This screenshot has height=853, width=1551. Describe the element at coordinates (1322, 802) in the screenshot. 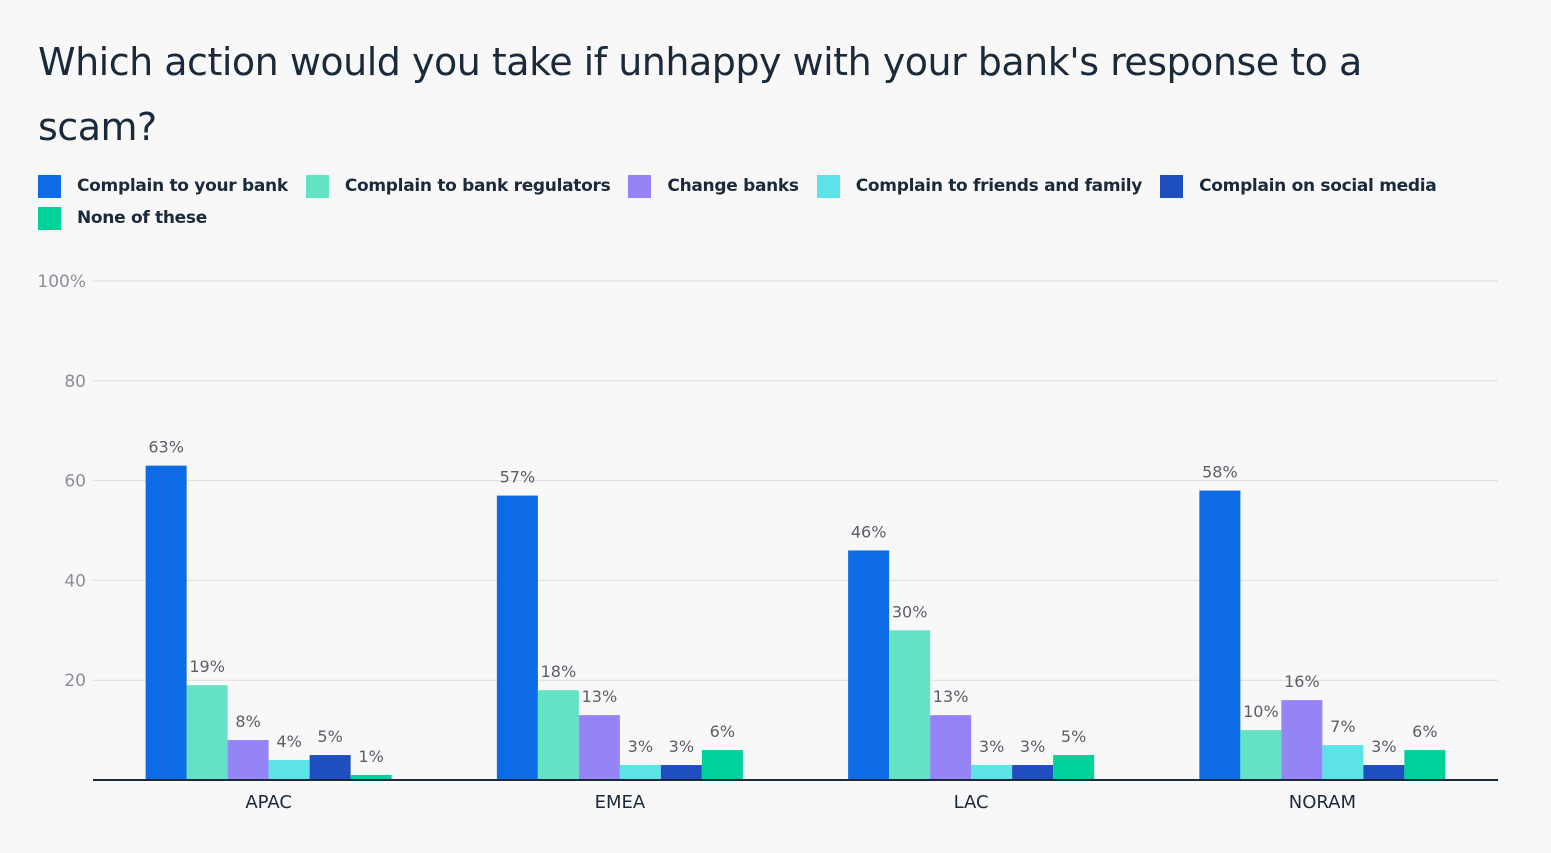

I see `x-tick-label: NORAM` at that location.